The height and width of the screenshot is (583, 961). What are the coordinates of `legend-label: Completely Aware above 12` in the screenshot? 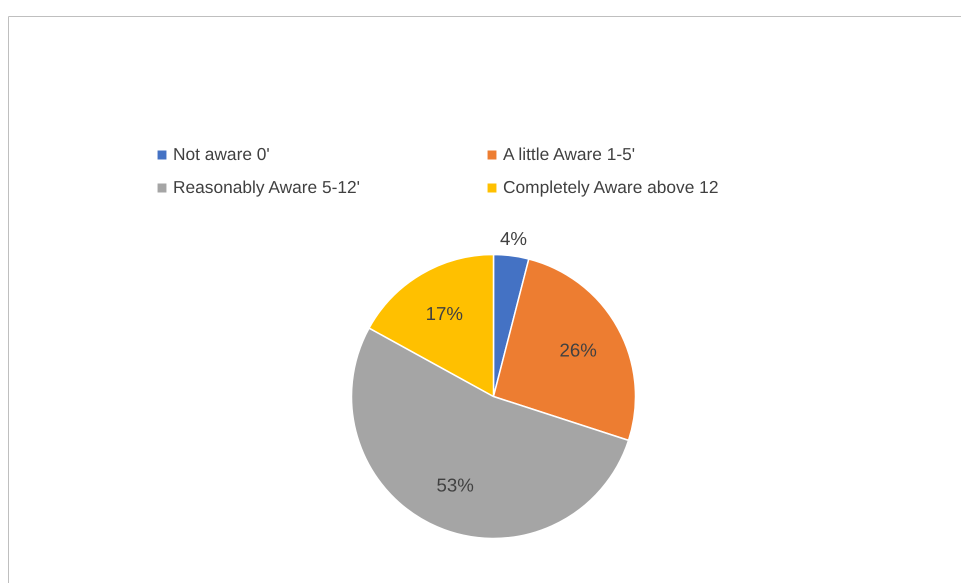 It's located at (611, 187).